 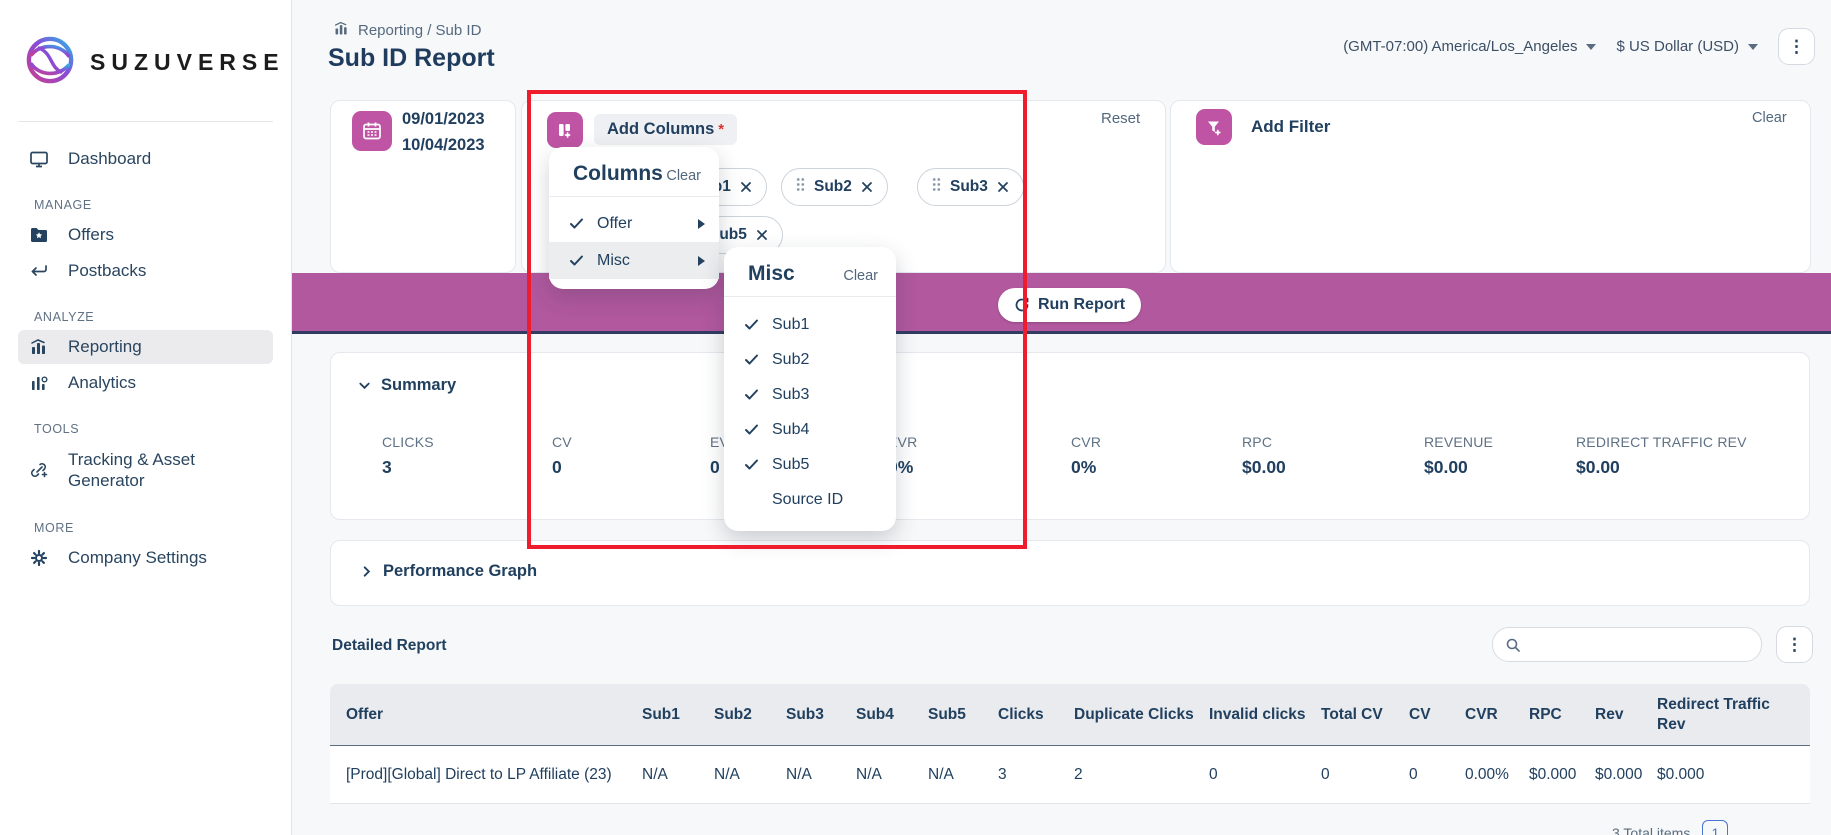 I want to click on currency-select: $ US Dollar (USD), so click(x=1687, y=46).